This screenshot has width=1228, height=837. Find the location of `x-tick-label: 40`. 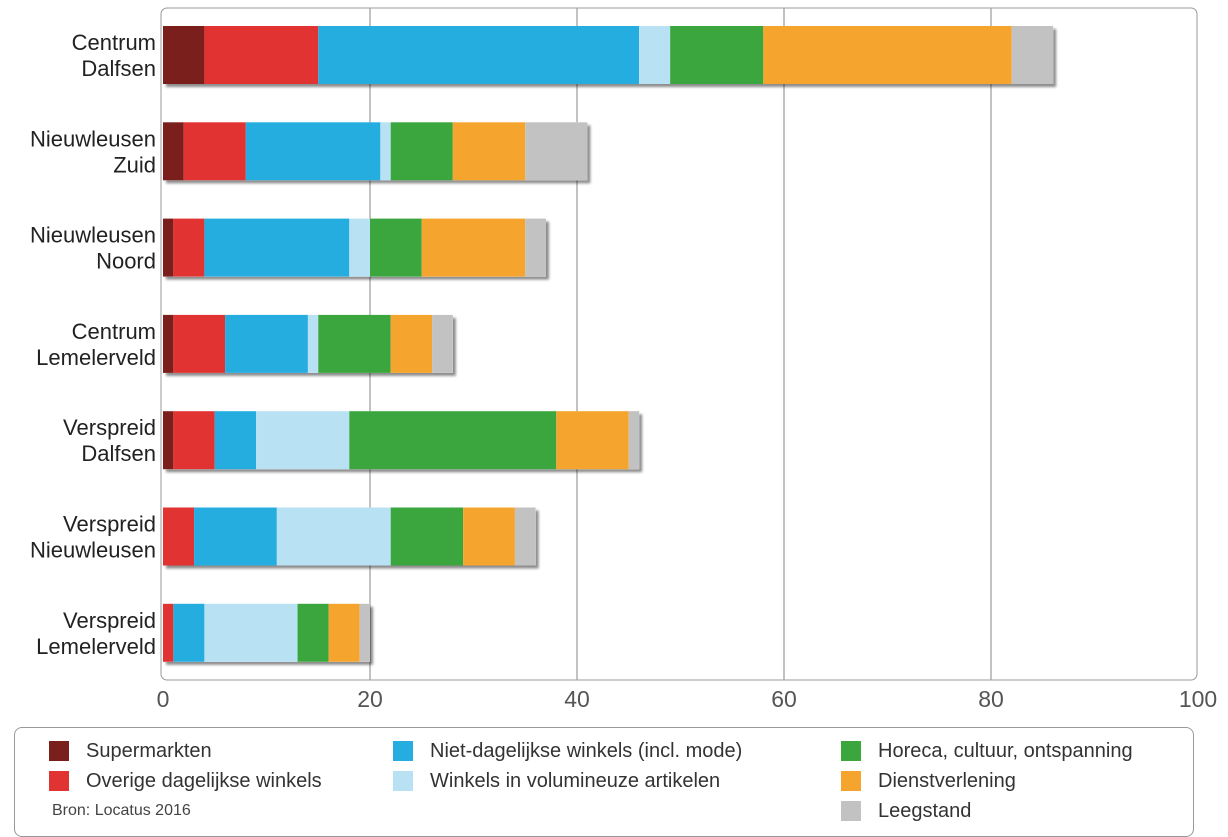

x-tick-label: 40 is located at coordinates (577, 699).